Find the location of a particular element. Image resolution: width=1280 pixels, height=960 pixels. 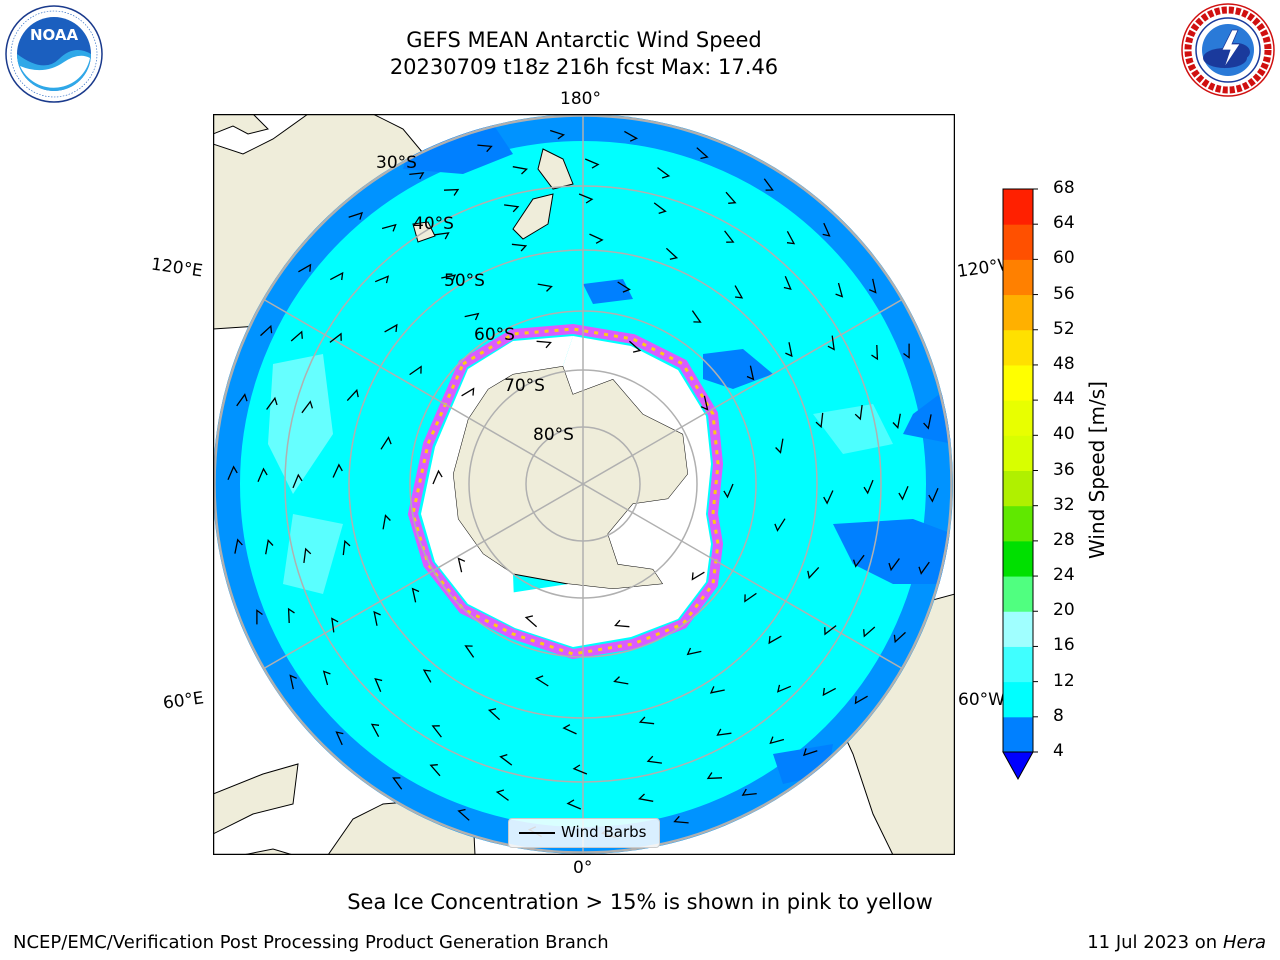

nws-logo is located at coordinates (1228, 50).